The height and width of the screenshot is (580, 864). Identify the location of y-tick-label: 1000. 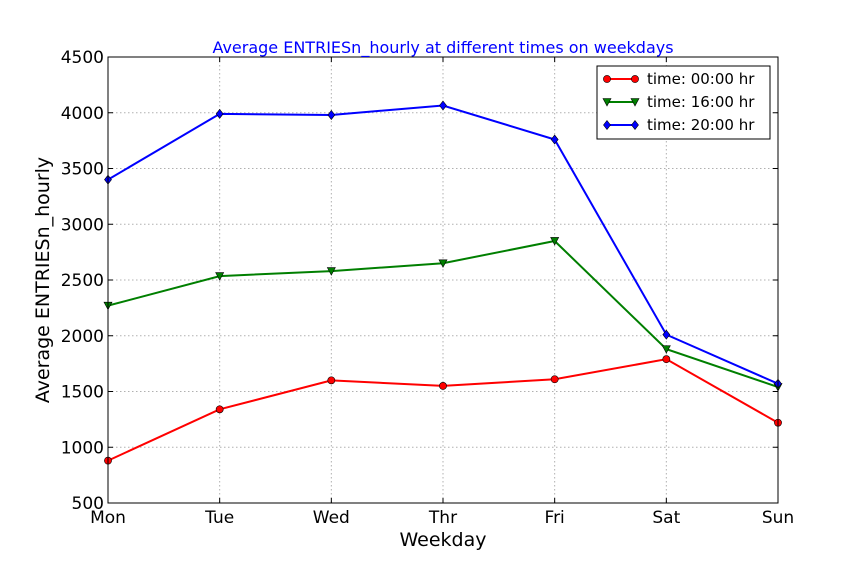
(82, 448).